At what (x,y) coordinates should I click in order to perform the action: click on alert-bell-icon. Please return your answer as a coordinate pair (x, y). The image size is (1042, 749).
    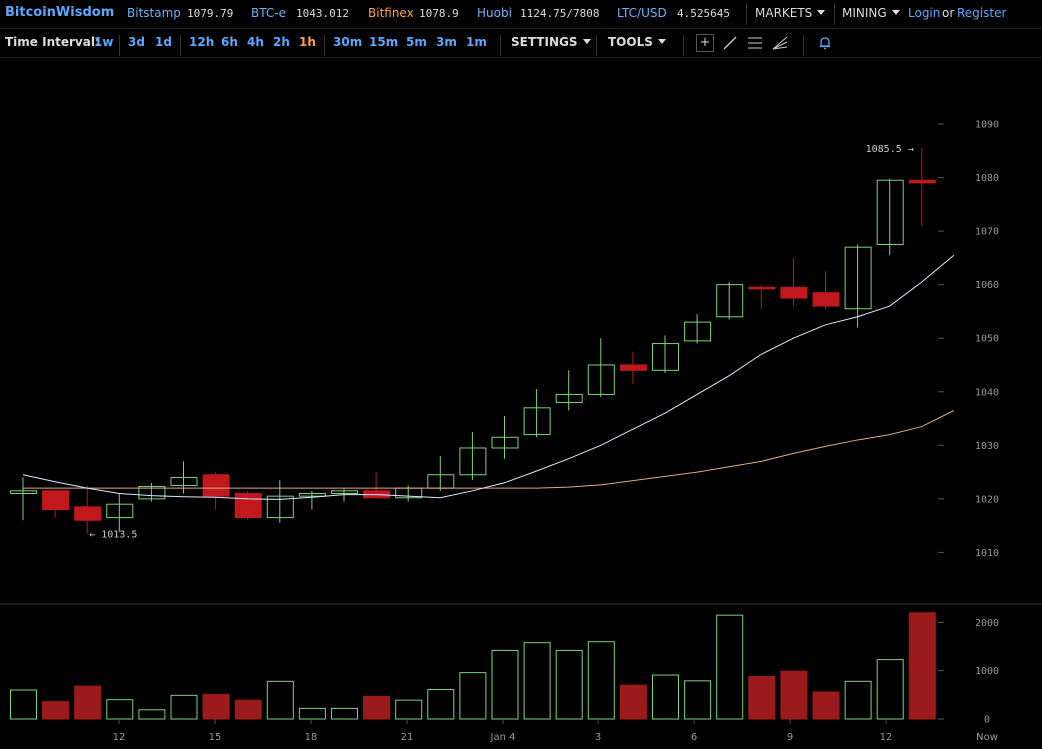
    Looking at the image, I should click on (825, 43).